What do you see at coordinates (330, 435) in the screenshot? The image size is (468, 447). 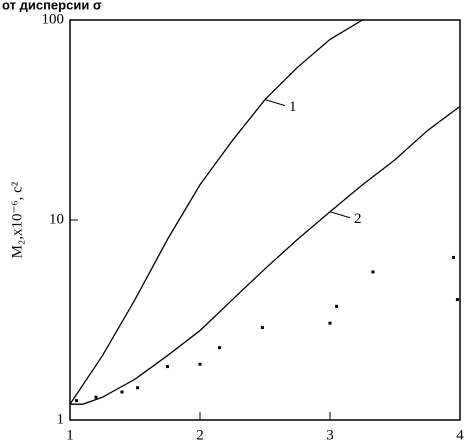 I see `x-tick-label: 3` at bounding box center [330, 435].